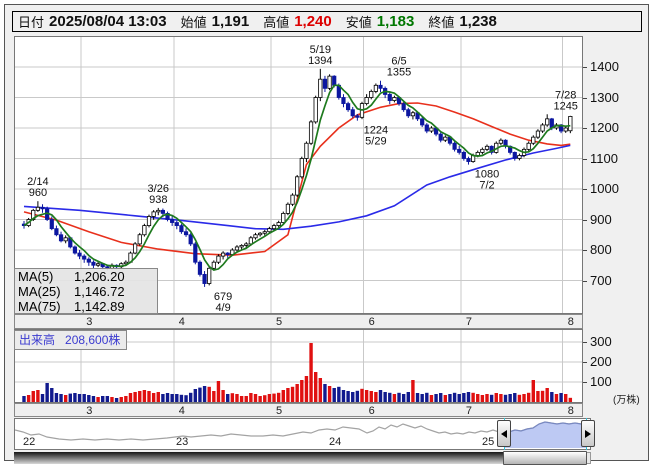 Image resolution: width=653 pixels, height=470 pixels. What do you see at coordinates (276, 22) in the screenshot?
I see `high-label: 高値` at bounding box center [276, 22].